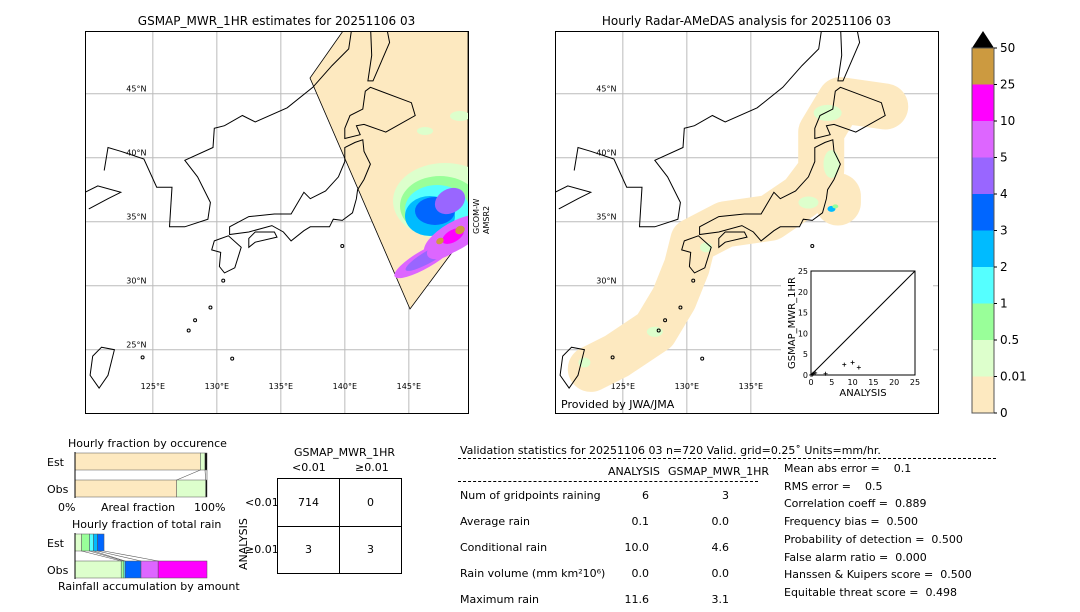 The width and height of the screenshot is (1080, 612). Describe the element at coordinates (1013, 377) in the screenshot. I see `colorbar-label: 0.01` at that location.